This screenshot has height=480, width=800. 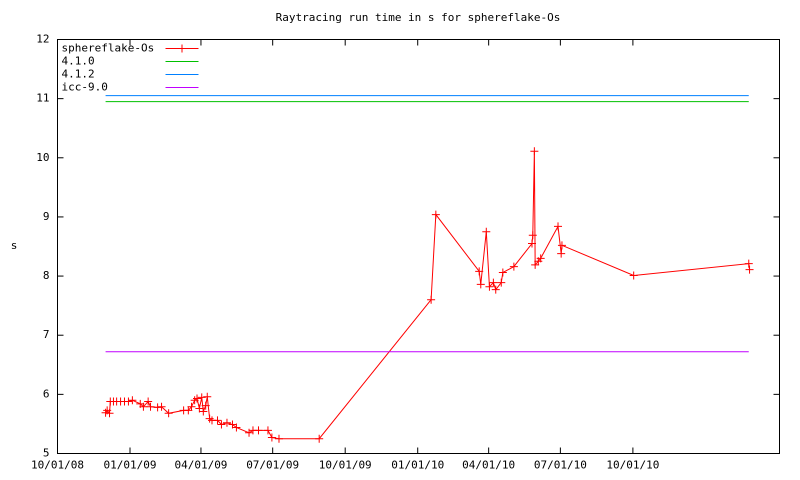 I want to click on legend-label: icc-9.0, so click(x=85, y=87).